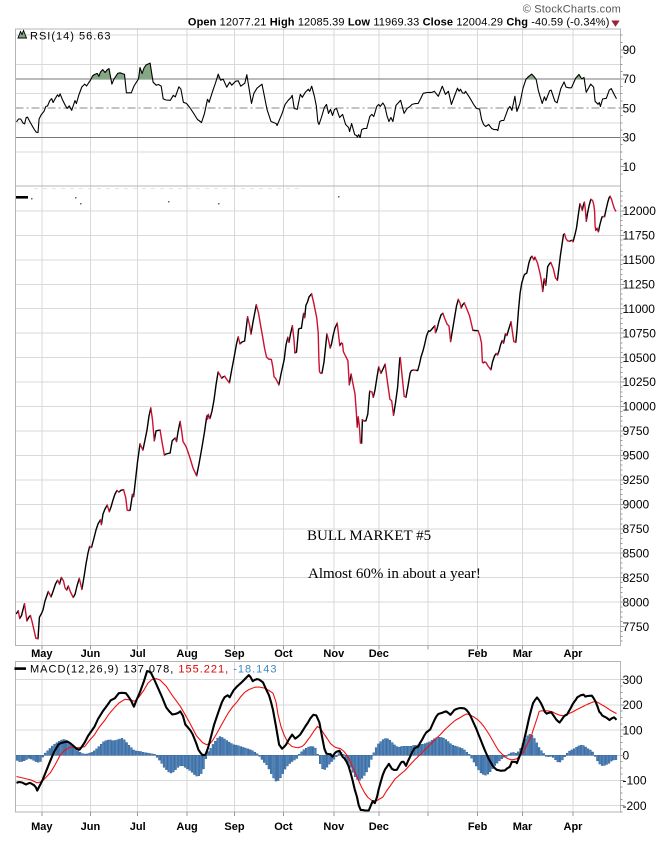 This screenshot has height=843, width=670. I want to click on svg-text: 200, so click(633, 705).